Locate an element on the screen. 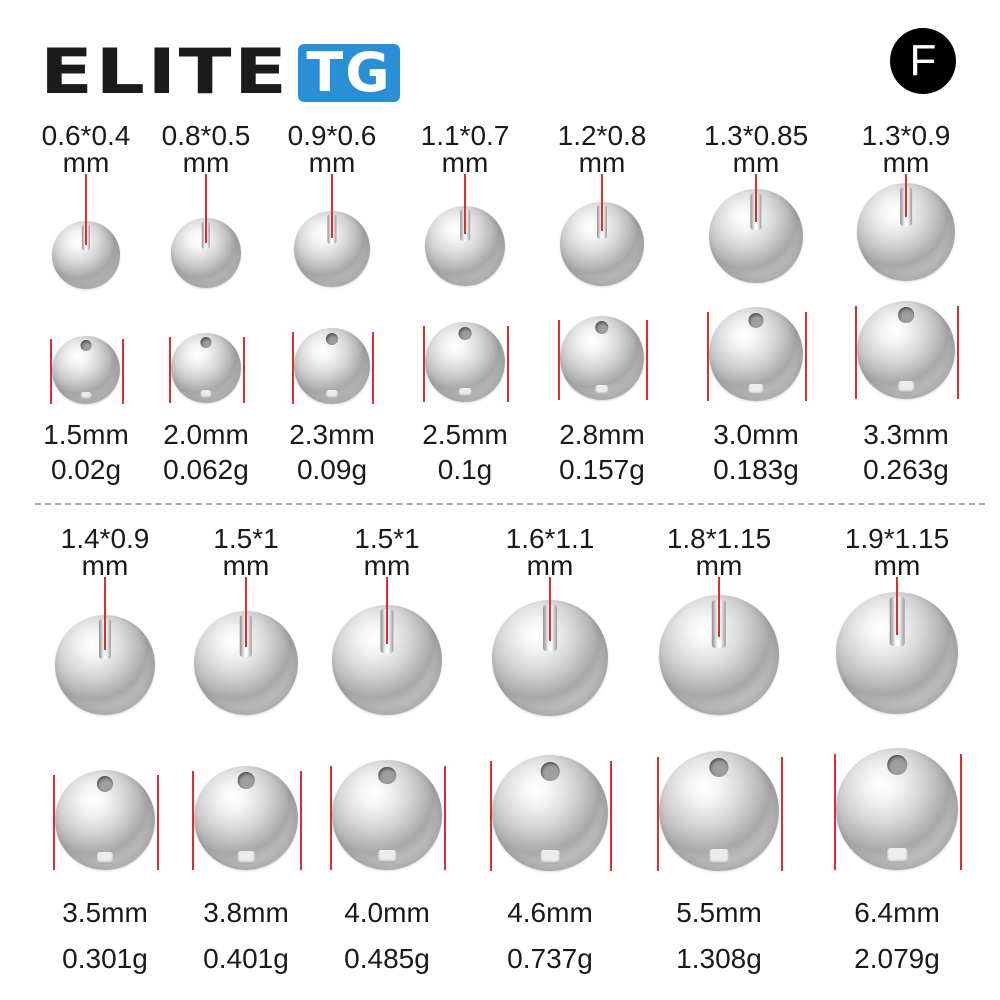 The image size is (1000, 1000). bead-item: 0.8*0.5 mm is located at coordinates (206, 201).